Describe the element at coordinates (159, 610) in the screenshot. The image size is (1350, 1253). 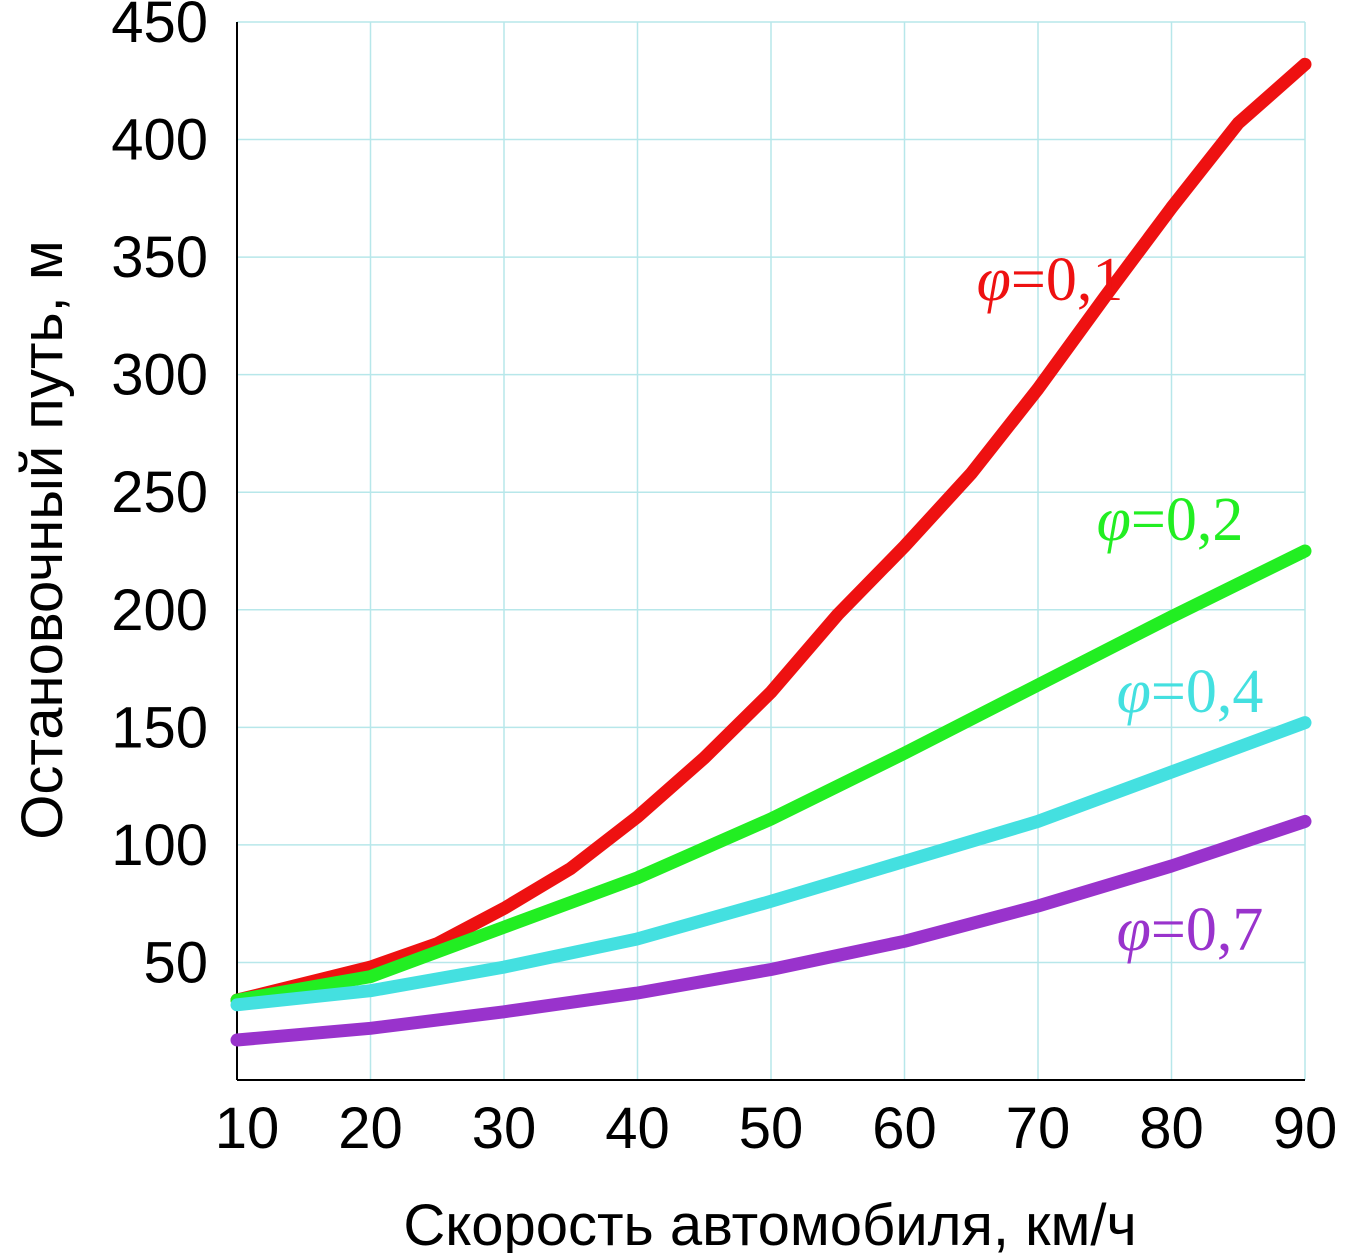
I see `y-tick-label-200: 200` at that location.